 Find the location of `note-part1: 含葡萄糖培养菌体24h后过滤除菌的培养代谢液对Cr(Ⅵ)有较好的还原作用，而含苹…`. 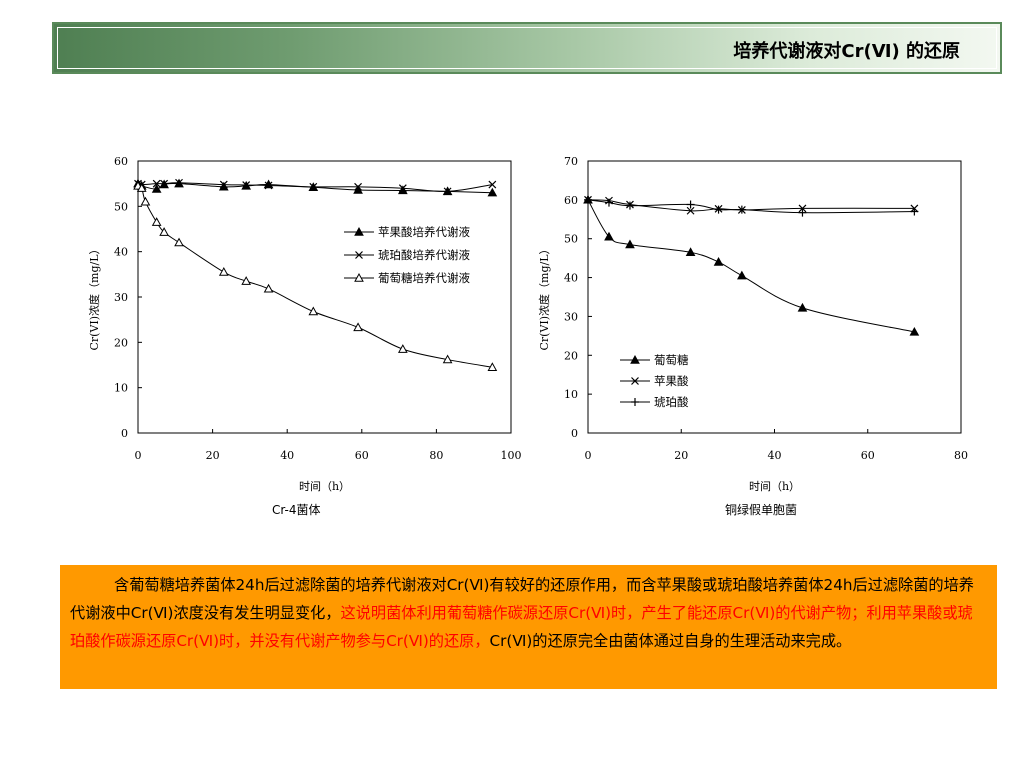

note-part1: 含葡萄糖培养菌体24h后过滤除菌的培养代谢液对Cr(Ⅵ)有较好的还原作用，而含苹… is located at coordinates (522, 599).